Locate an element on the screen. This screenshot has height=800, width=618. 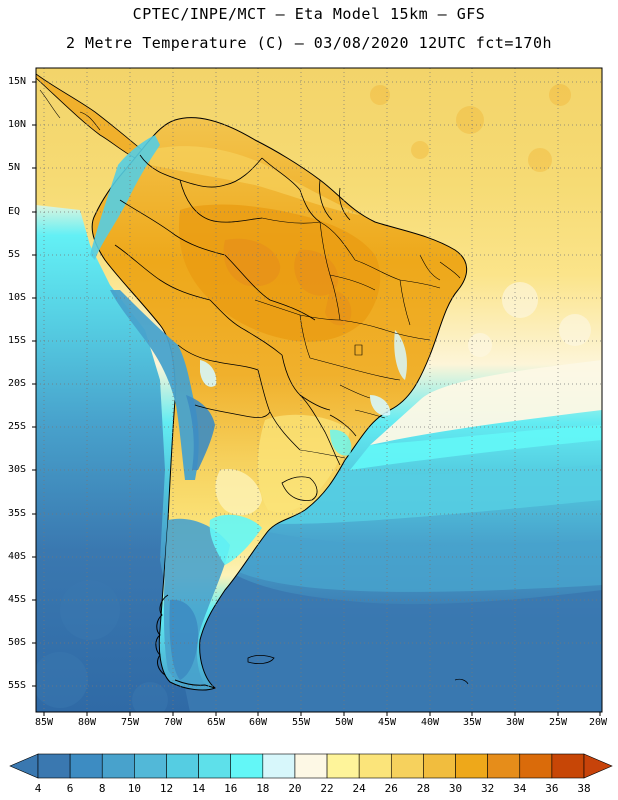
colorbar-label: 38 is located at coordinates (584, 788).